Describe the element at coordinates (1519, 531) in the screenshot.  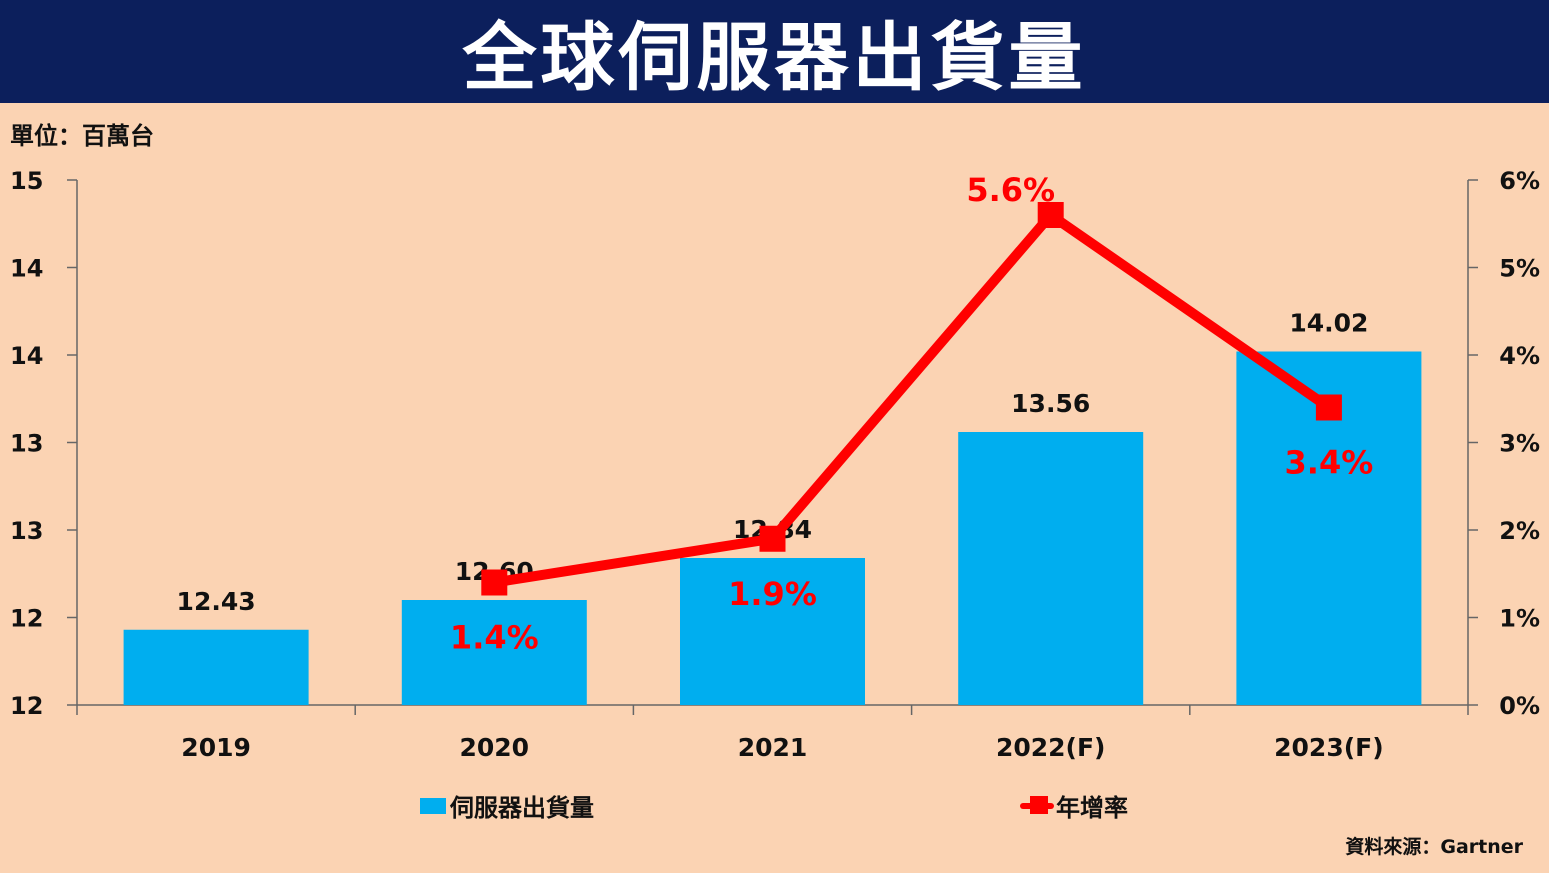
I see `y-right-tick-label: 2%` at that location.